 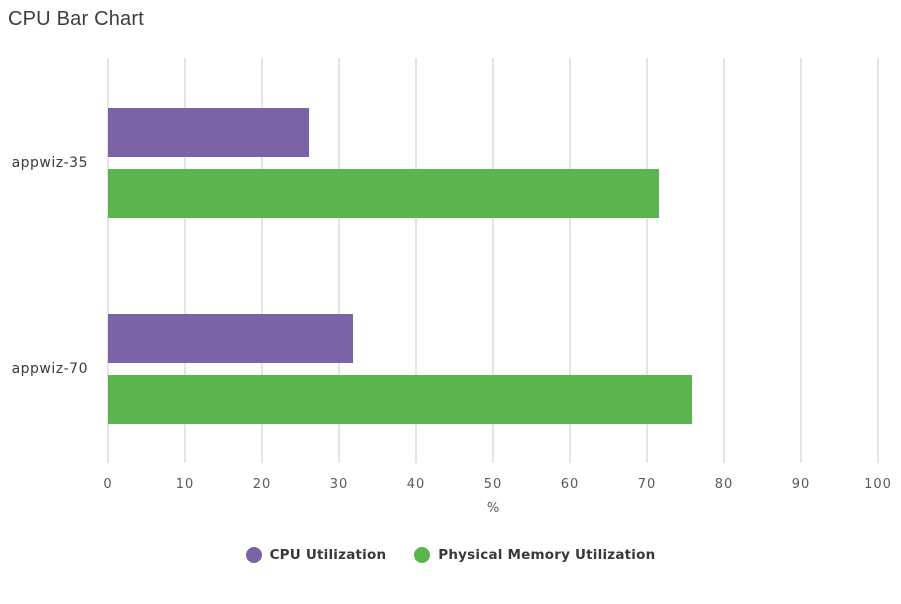 I want to click on chart-title: CPU Bar Chart, so click(x=76, y=19).